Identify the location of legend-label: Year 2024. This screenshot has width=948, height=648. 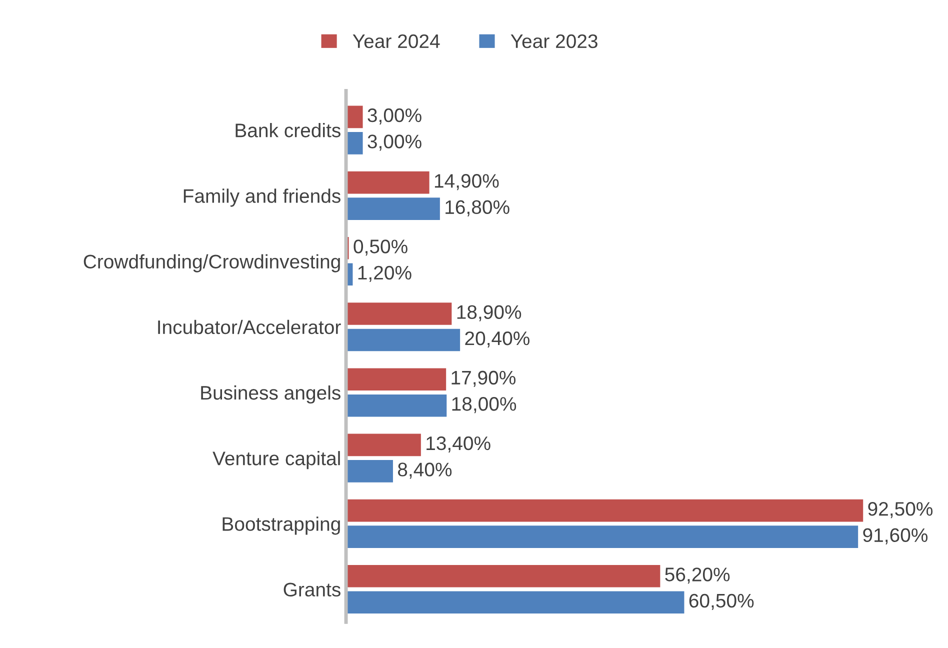
(396, 41).